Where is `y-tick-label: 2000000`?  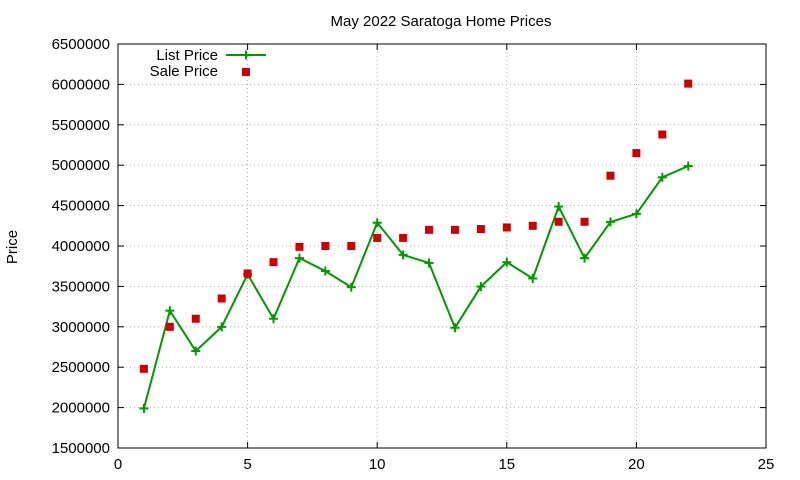
y-tick-label: 2000000 is located at coordinates (81, 408).